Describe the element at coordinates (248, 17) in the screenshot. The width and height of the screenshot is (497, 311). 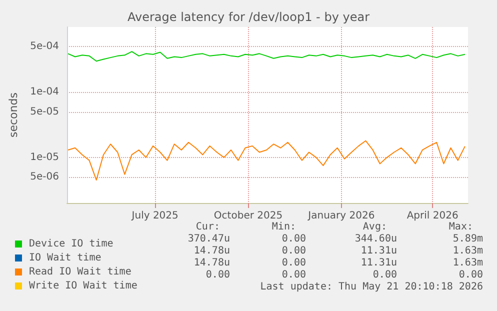
I see `chart-title: Average latency for /dev/loop1 - by year` at that location.